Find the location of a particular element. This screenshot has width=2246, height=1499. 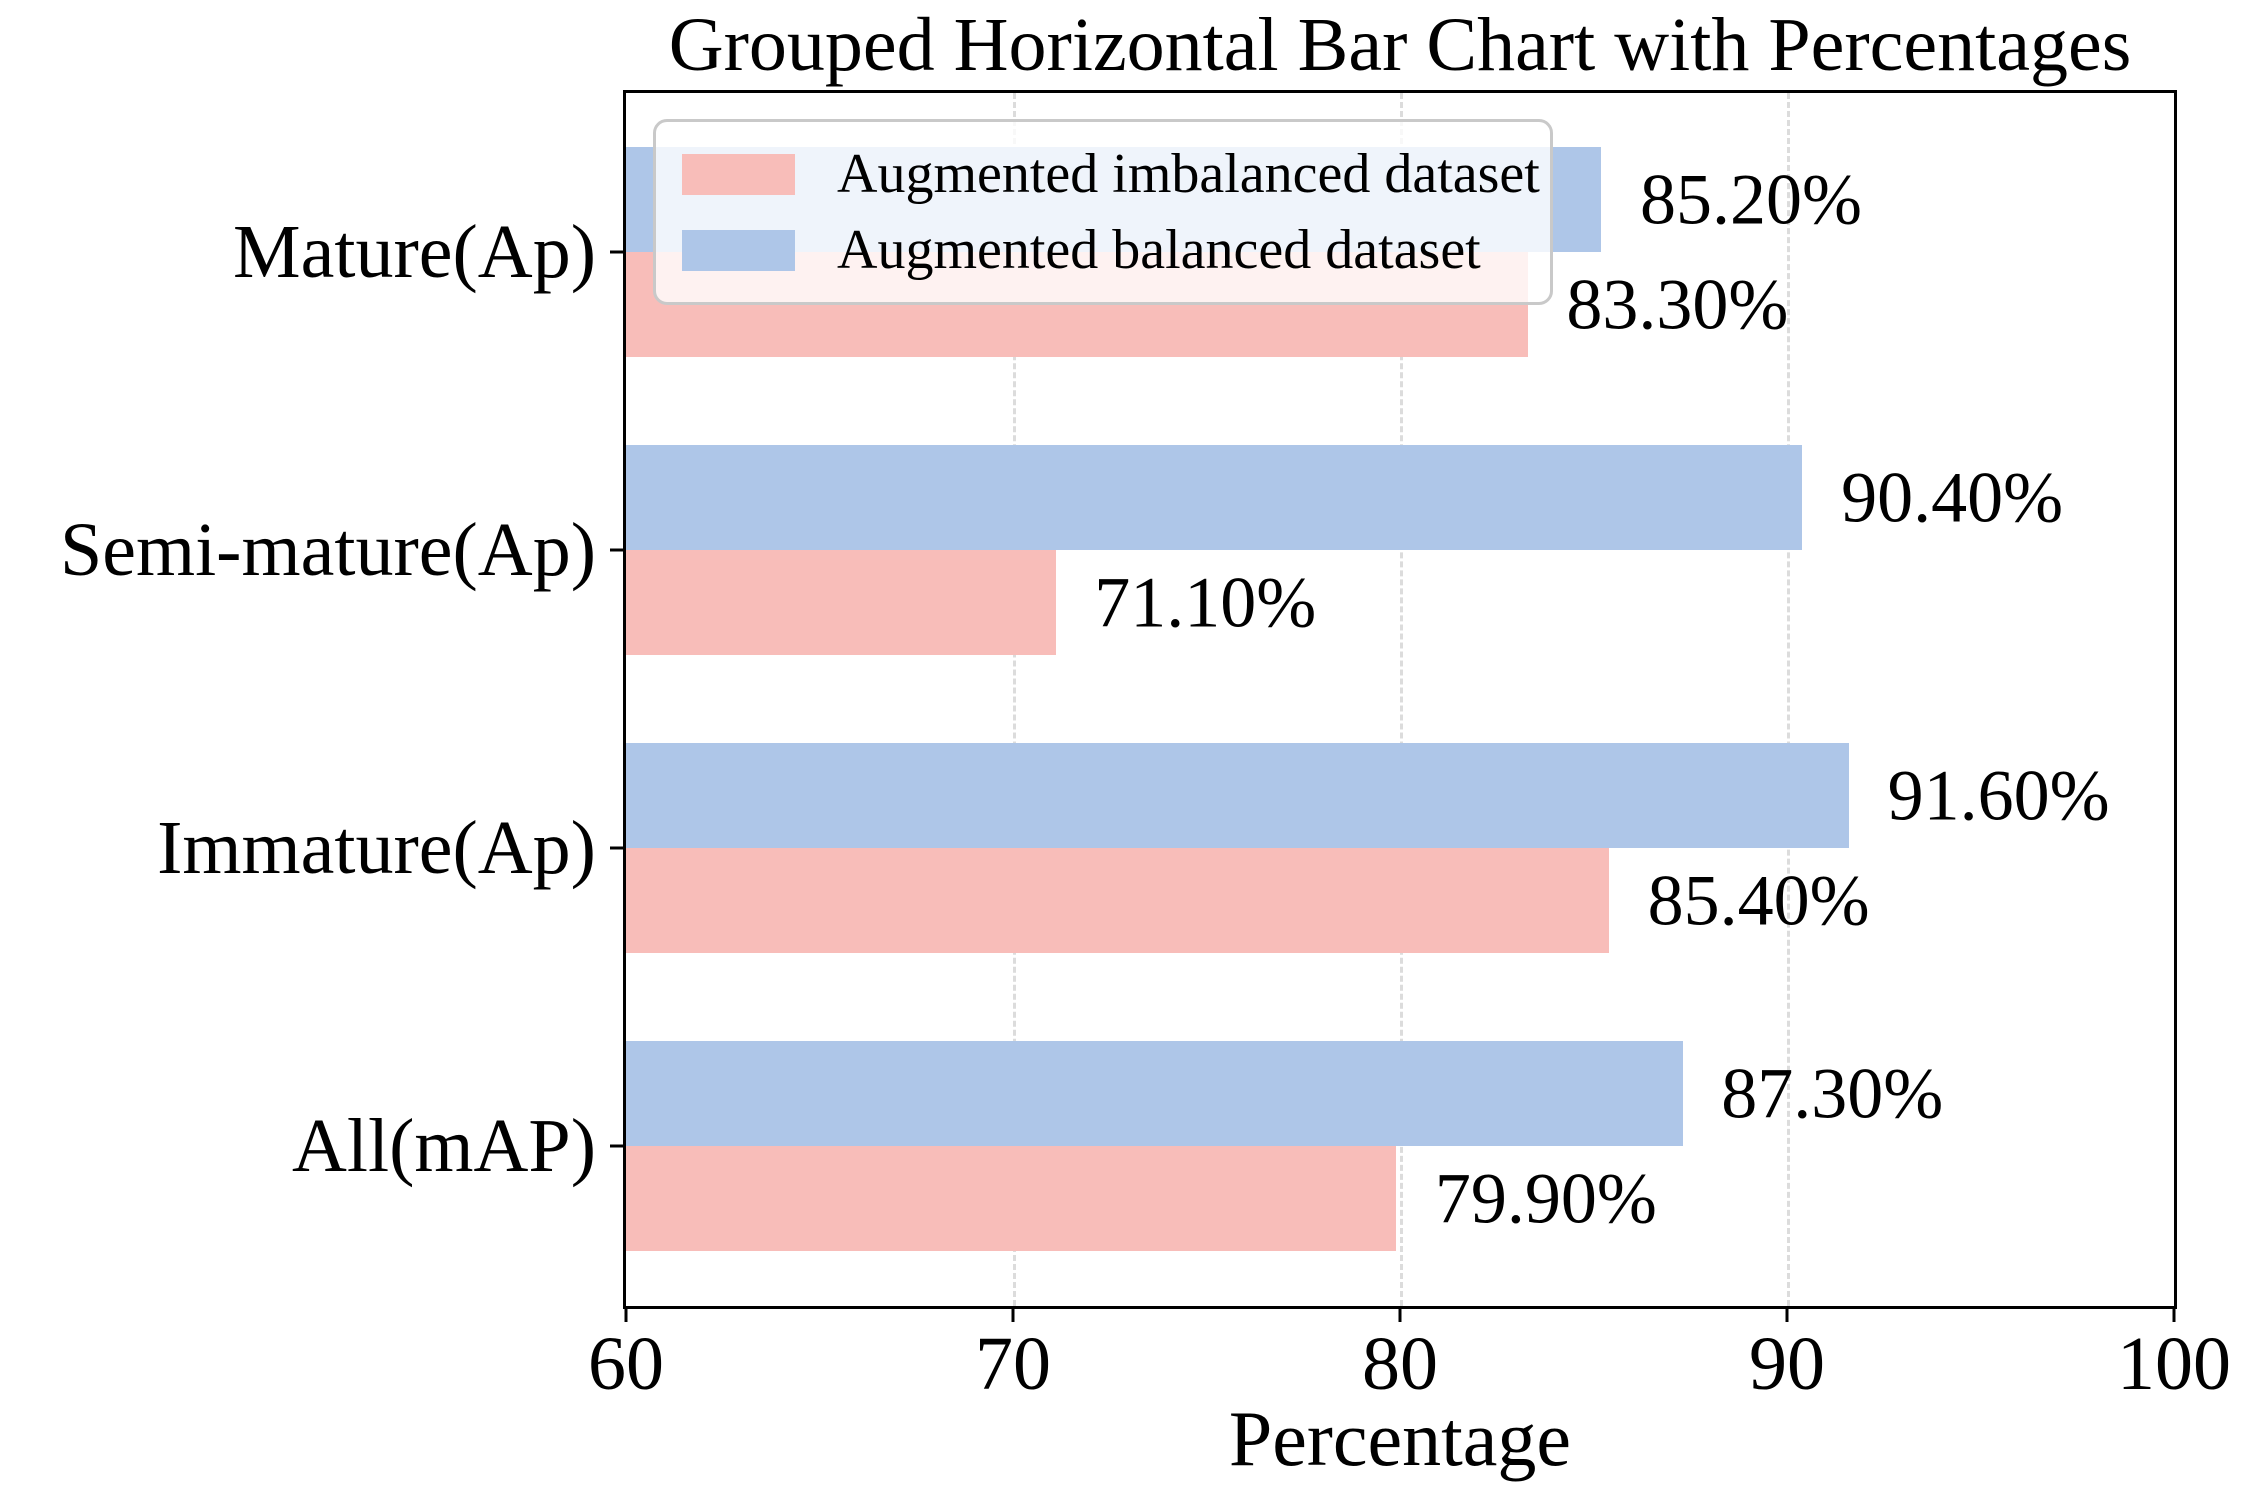

value-label-augmented-balanced-dataset-semi-mature-ap: 90.40% is located at coordinates (1952, 497).